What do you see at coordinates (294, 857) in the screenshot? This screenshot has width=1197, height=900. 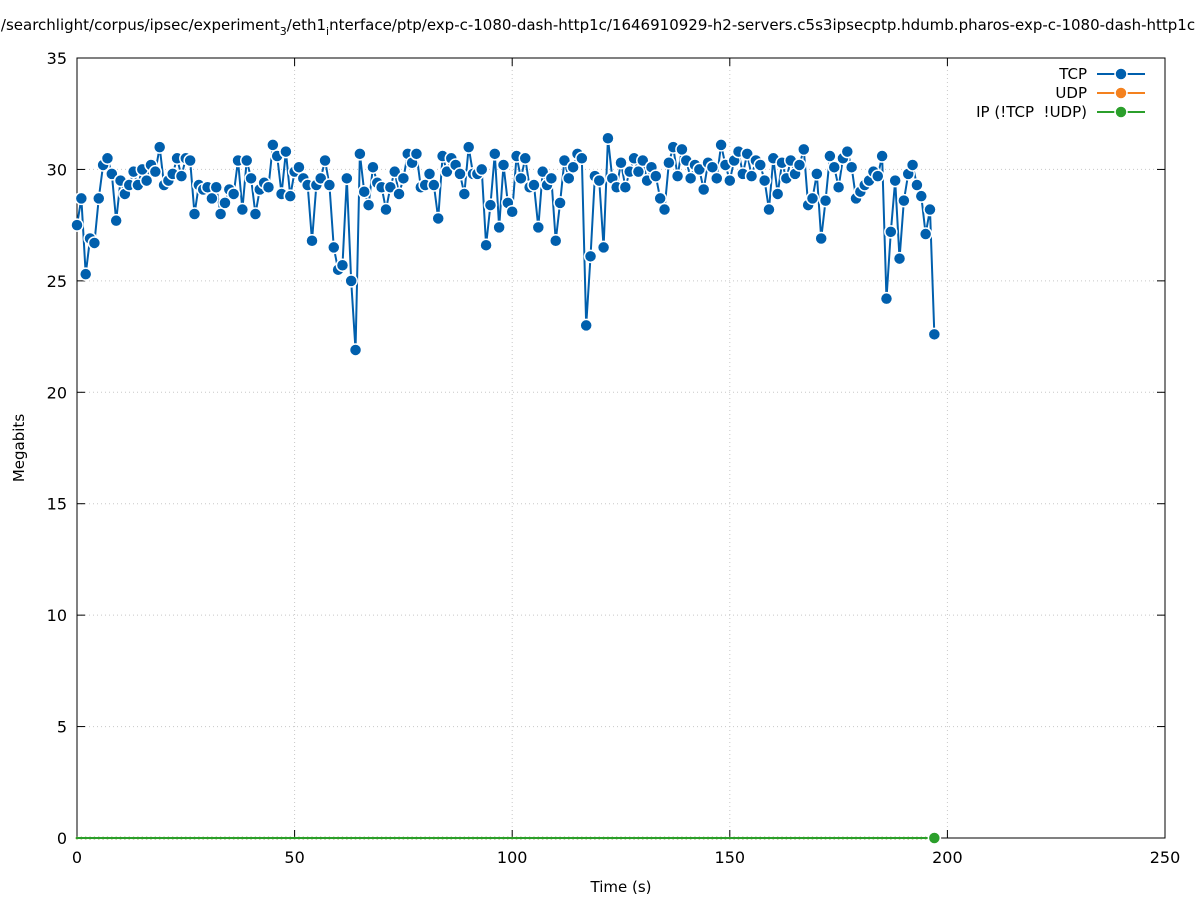 I see `x-tick-label: 50` at bounding box center [294, 857].